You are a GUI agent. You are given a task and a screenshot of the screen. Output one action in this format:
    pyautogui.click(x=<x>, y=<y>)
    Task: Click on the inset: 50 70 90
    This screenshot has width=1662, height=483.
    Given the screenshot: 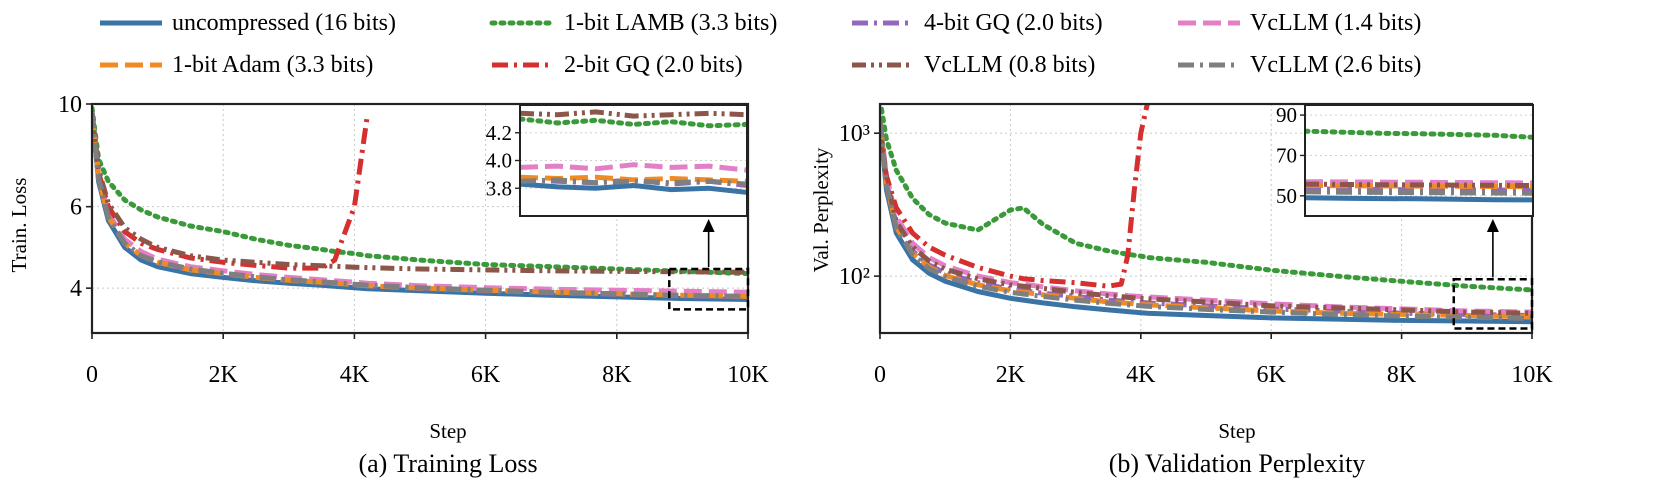 What is the action you would take?
    pyautogui.click(x=1405, y=160)
    